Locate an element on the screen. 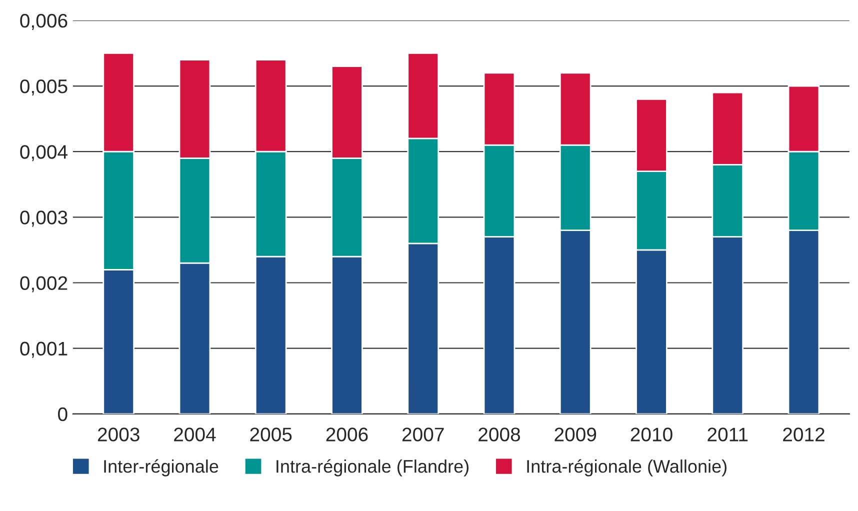 The image size is (858, 511). y-tick-label: 0,005 is located at coordinates (44, 87).